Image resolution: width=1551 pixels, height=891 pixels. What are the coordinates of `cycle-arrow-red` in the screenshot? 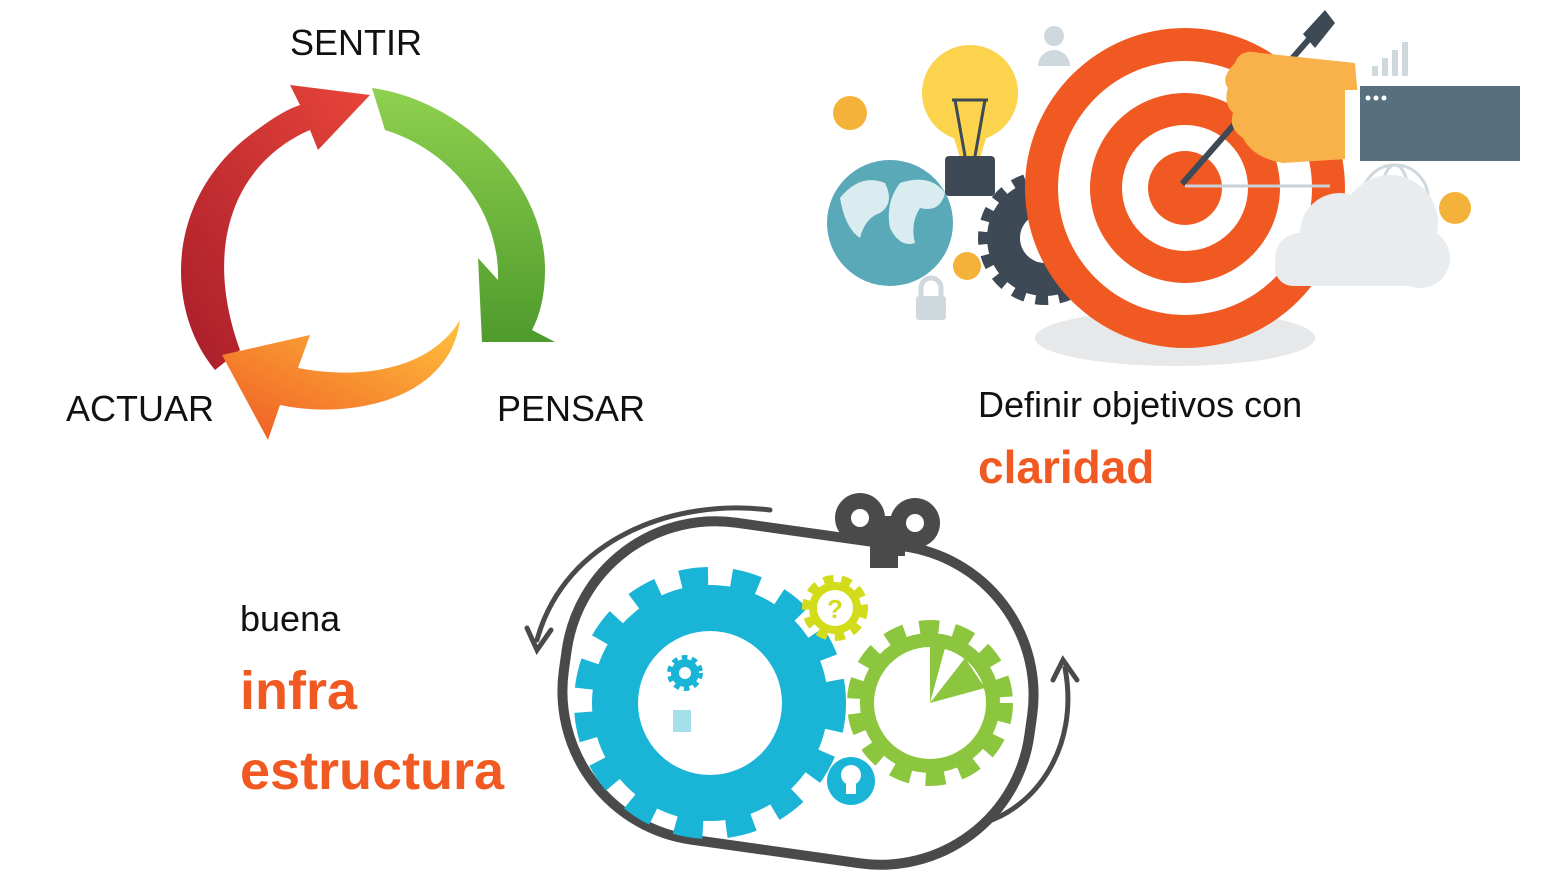 It's located at (275, 227).